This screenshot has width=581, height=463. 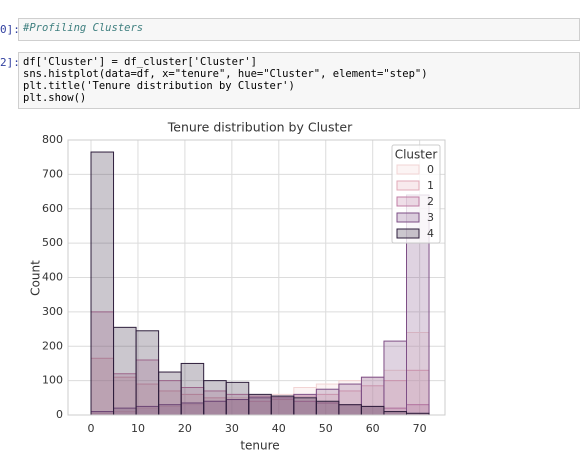 What do you see at coordinates (185, 428) in the screenshot?
I see `x-tick-label: 20` at bounding box center [185, 428].